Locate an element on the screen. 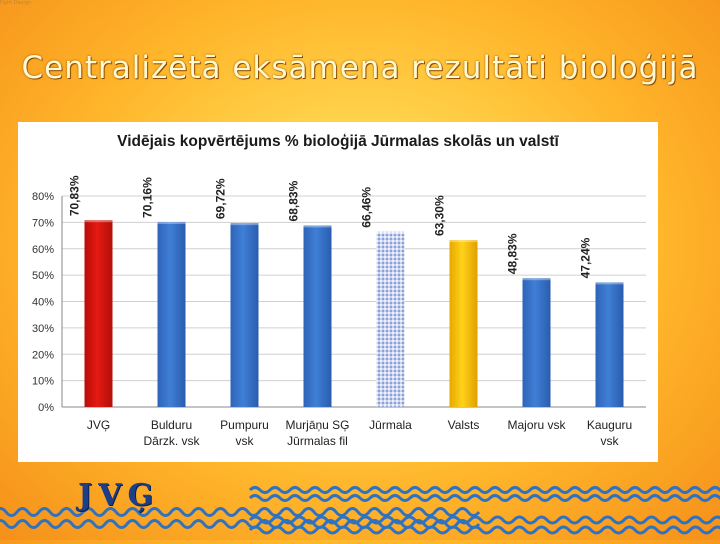 The image size is (720, 544). data-label: 48,83% is located at coordinates (513, 253).